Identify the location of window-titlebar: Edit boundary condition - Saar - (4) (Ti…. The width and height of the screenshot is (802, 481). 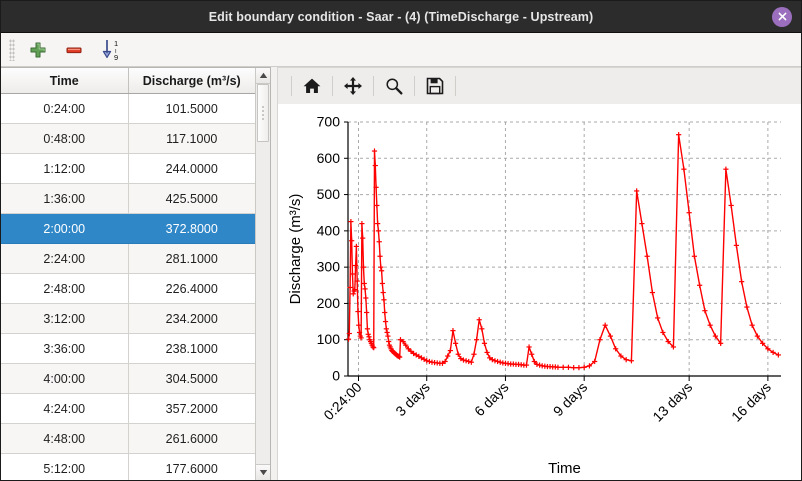
(401, 17).